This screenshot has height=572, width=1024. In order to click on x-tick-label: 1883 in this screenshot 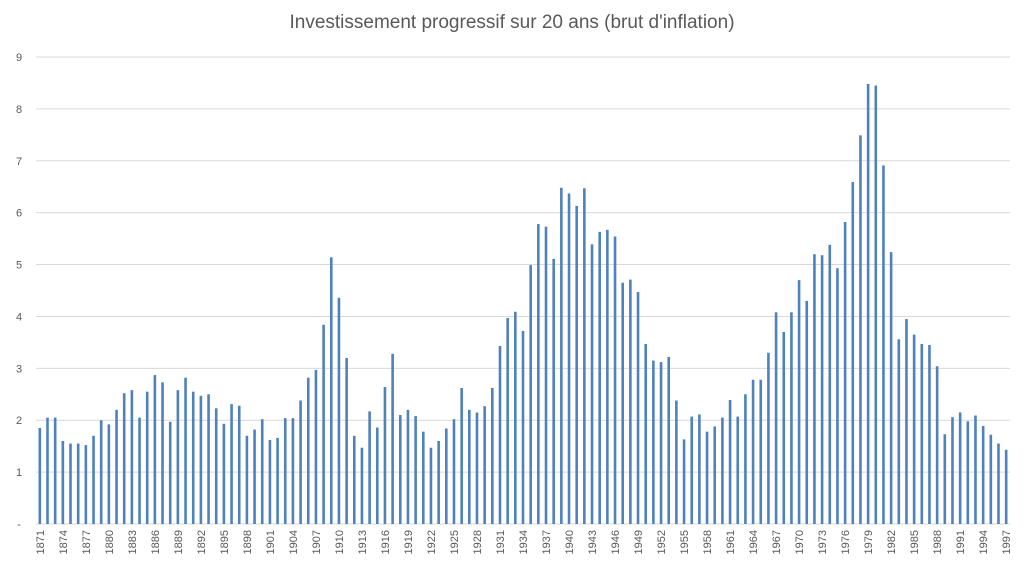, I will do `click(133, 542)`.